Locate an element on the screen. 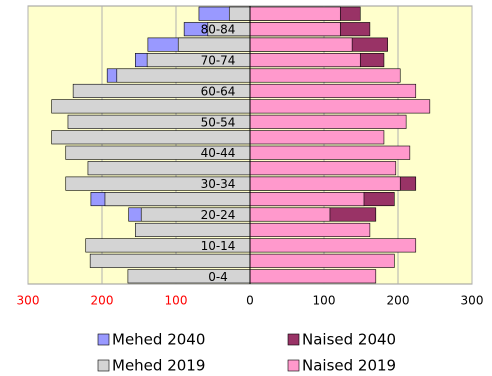 The image size is (492, 376). legend-label: Mehed 2019 is located at coordinates (158, 366).